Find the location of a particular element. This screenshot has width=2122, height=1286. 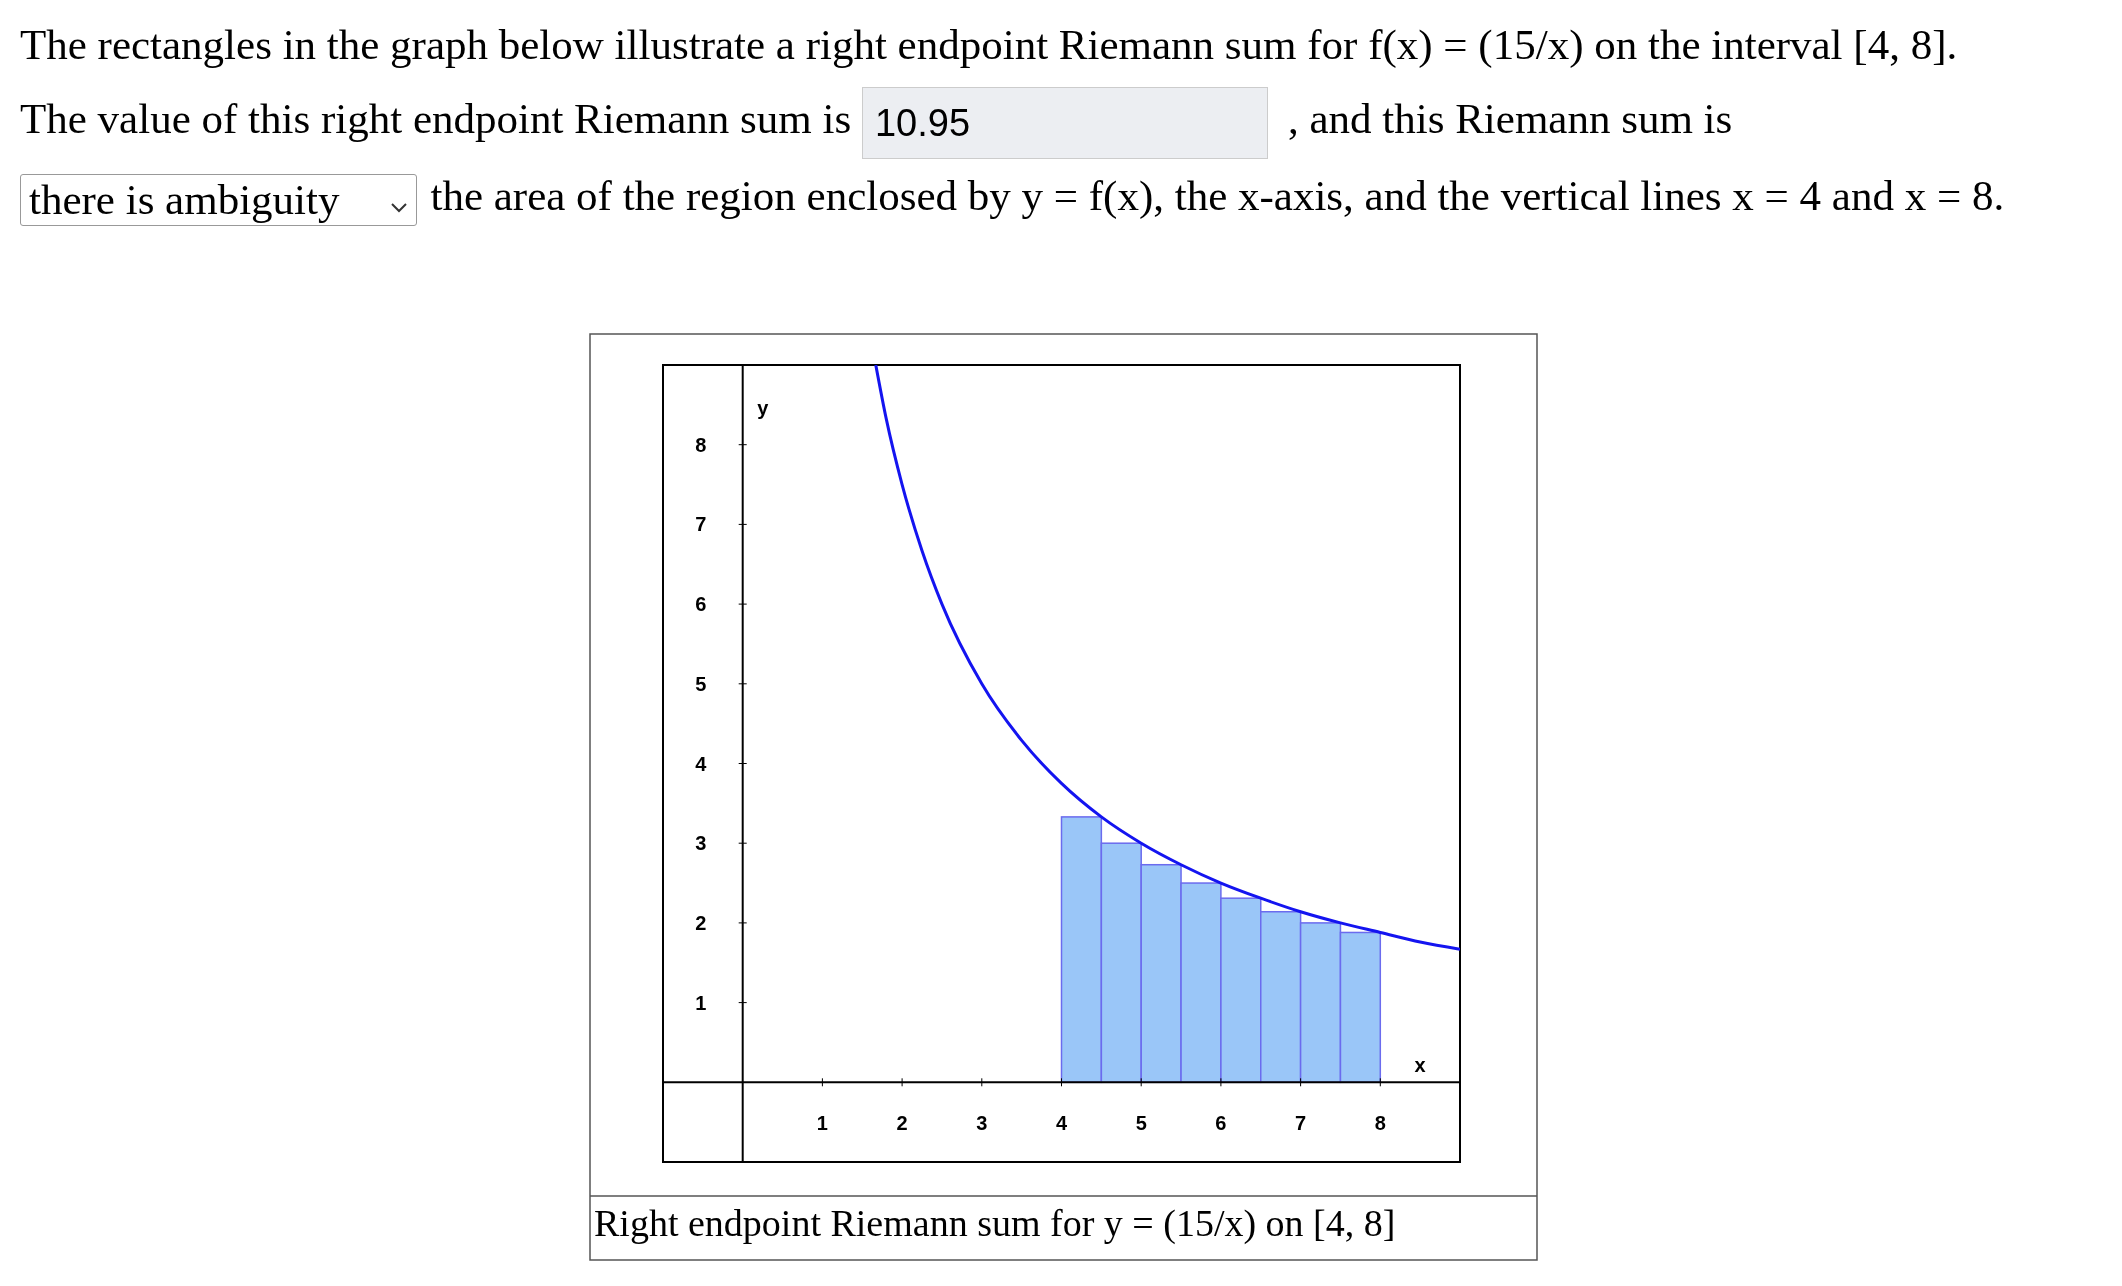

y-tick-label: 7 is located at coordinates (701, 524).